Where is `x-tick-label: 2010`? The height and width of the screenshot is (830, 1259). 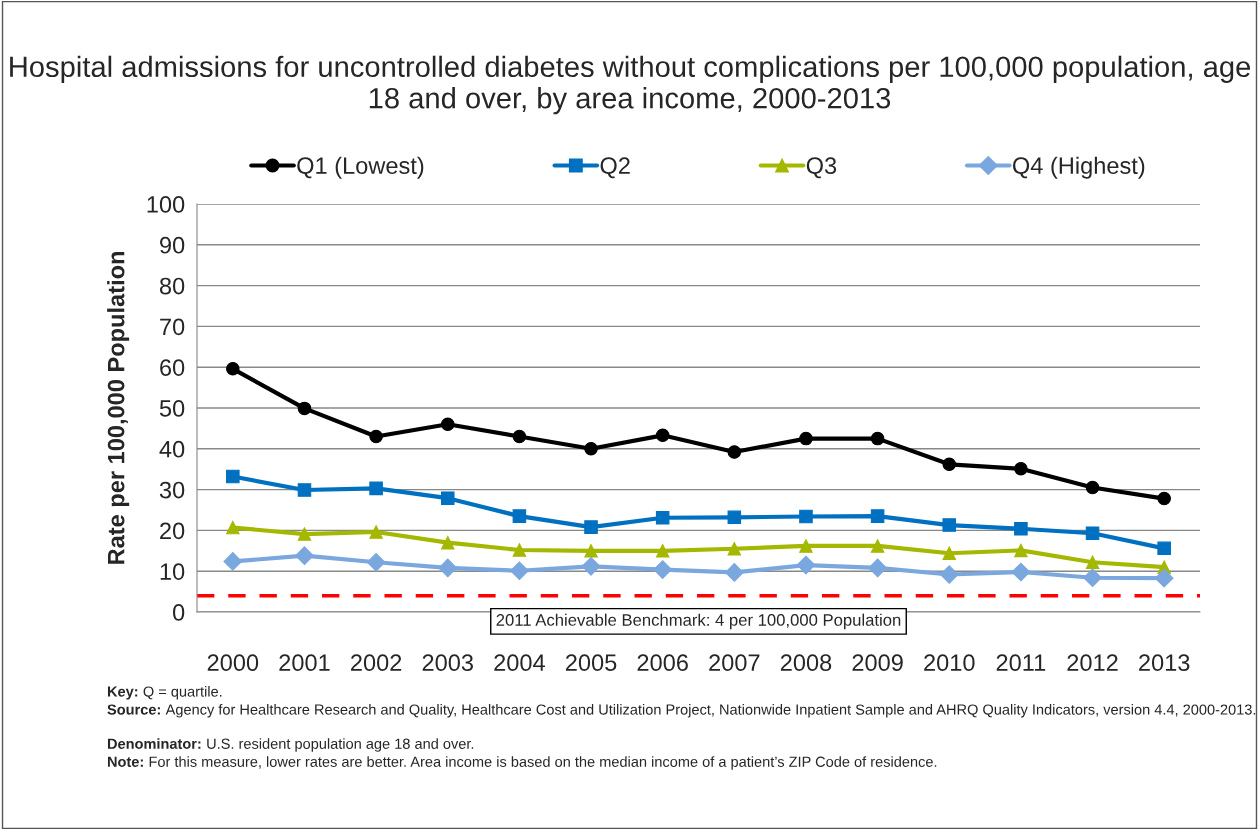 x-tick-label: 2010 is located at coordinates (949, 663).